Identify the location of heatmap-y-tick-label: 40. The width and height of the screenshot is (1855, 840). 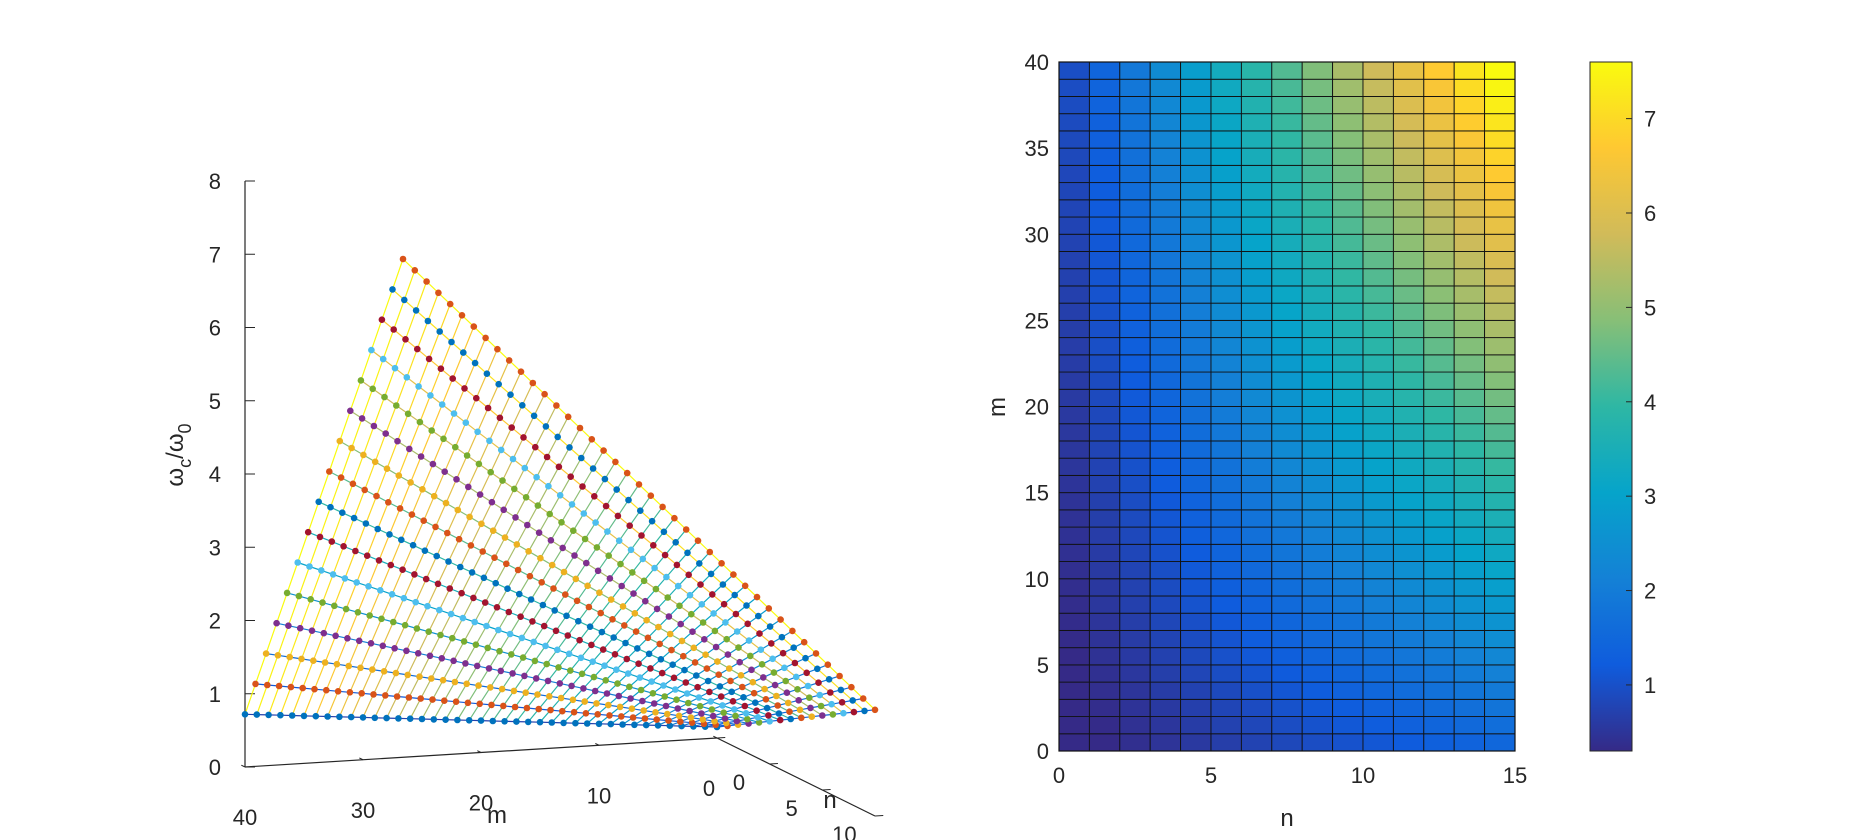
(1037, 62).